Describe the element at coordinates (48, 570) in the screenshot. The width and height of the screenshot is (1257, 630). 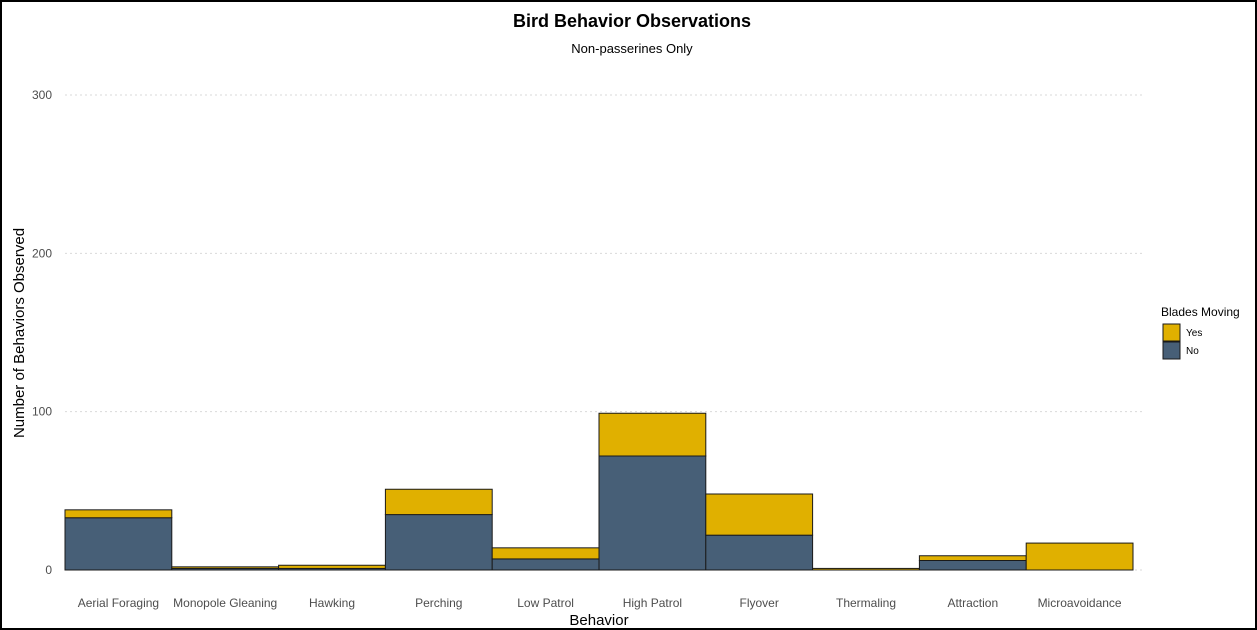
I see `y-tick-label: 0` at that location.